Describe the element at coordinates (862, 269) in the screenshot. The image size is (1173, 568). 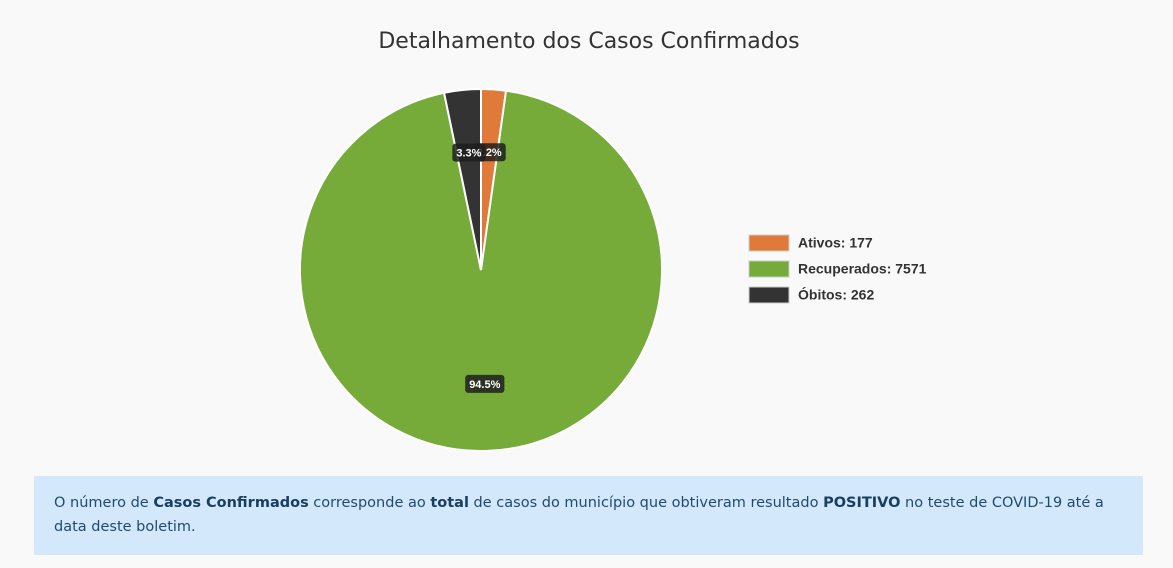
I see `legend-label: Recuperados: 7571` at that location.